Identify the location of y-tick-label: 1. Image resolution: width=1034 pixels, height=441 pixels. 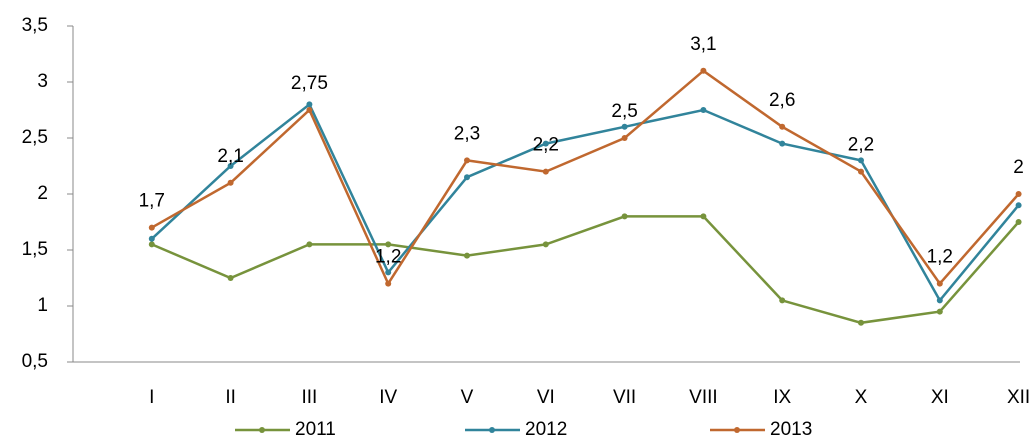
(42, 305).